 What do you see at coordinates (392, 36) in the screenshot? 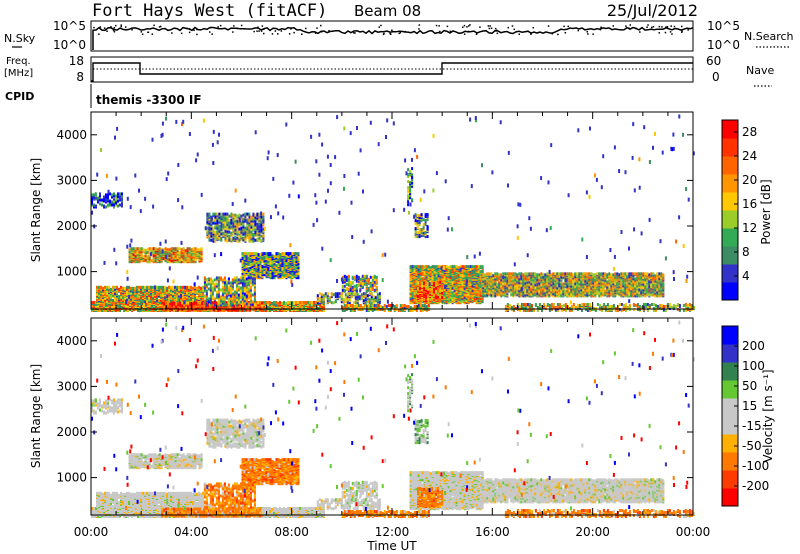
I see `nsky-frame` at bounding box center [392, 36].